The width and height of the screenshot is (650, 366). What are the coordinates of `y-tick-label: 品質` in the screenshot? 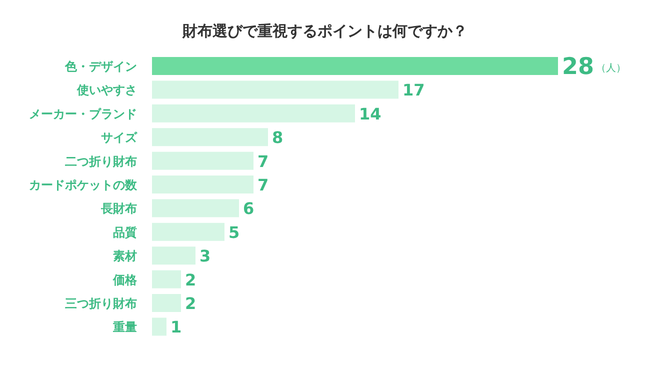 It's located at (125, 232).